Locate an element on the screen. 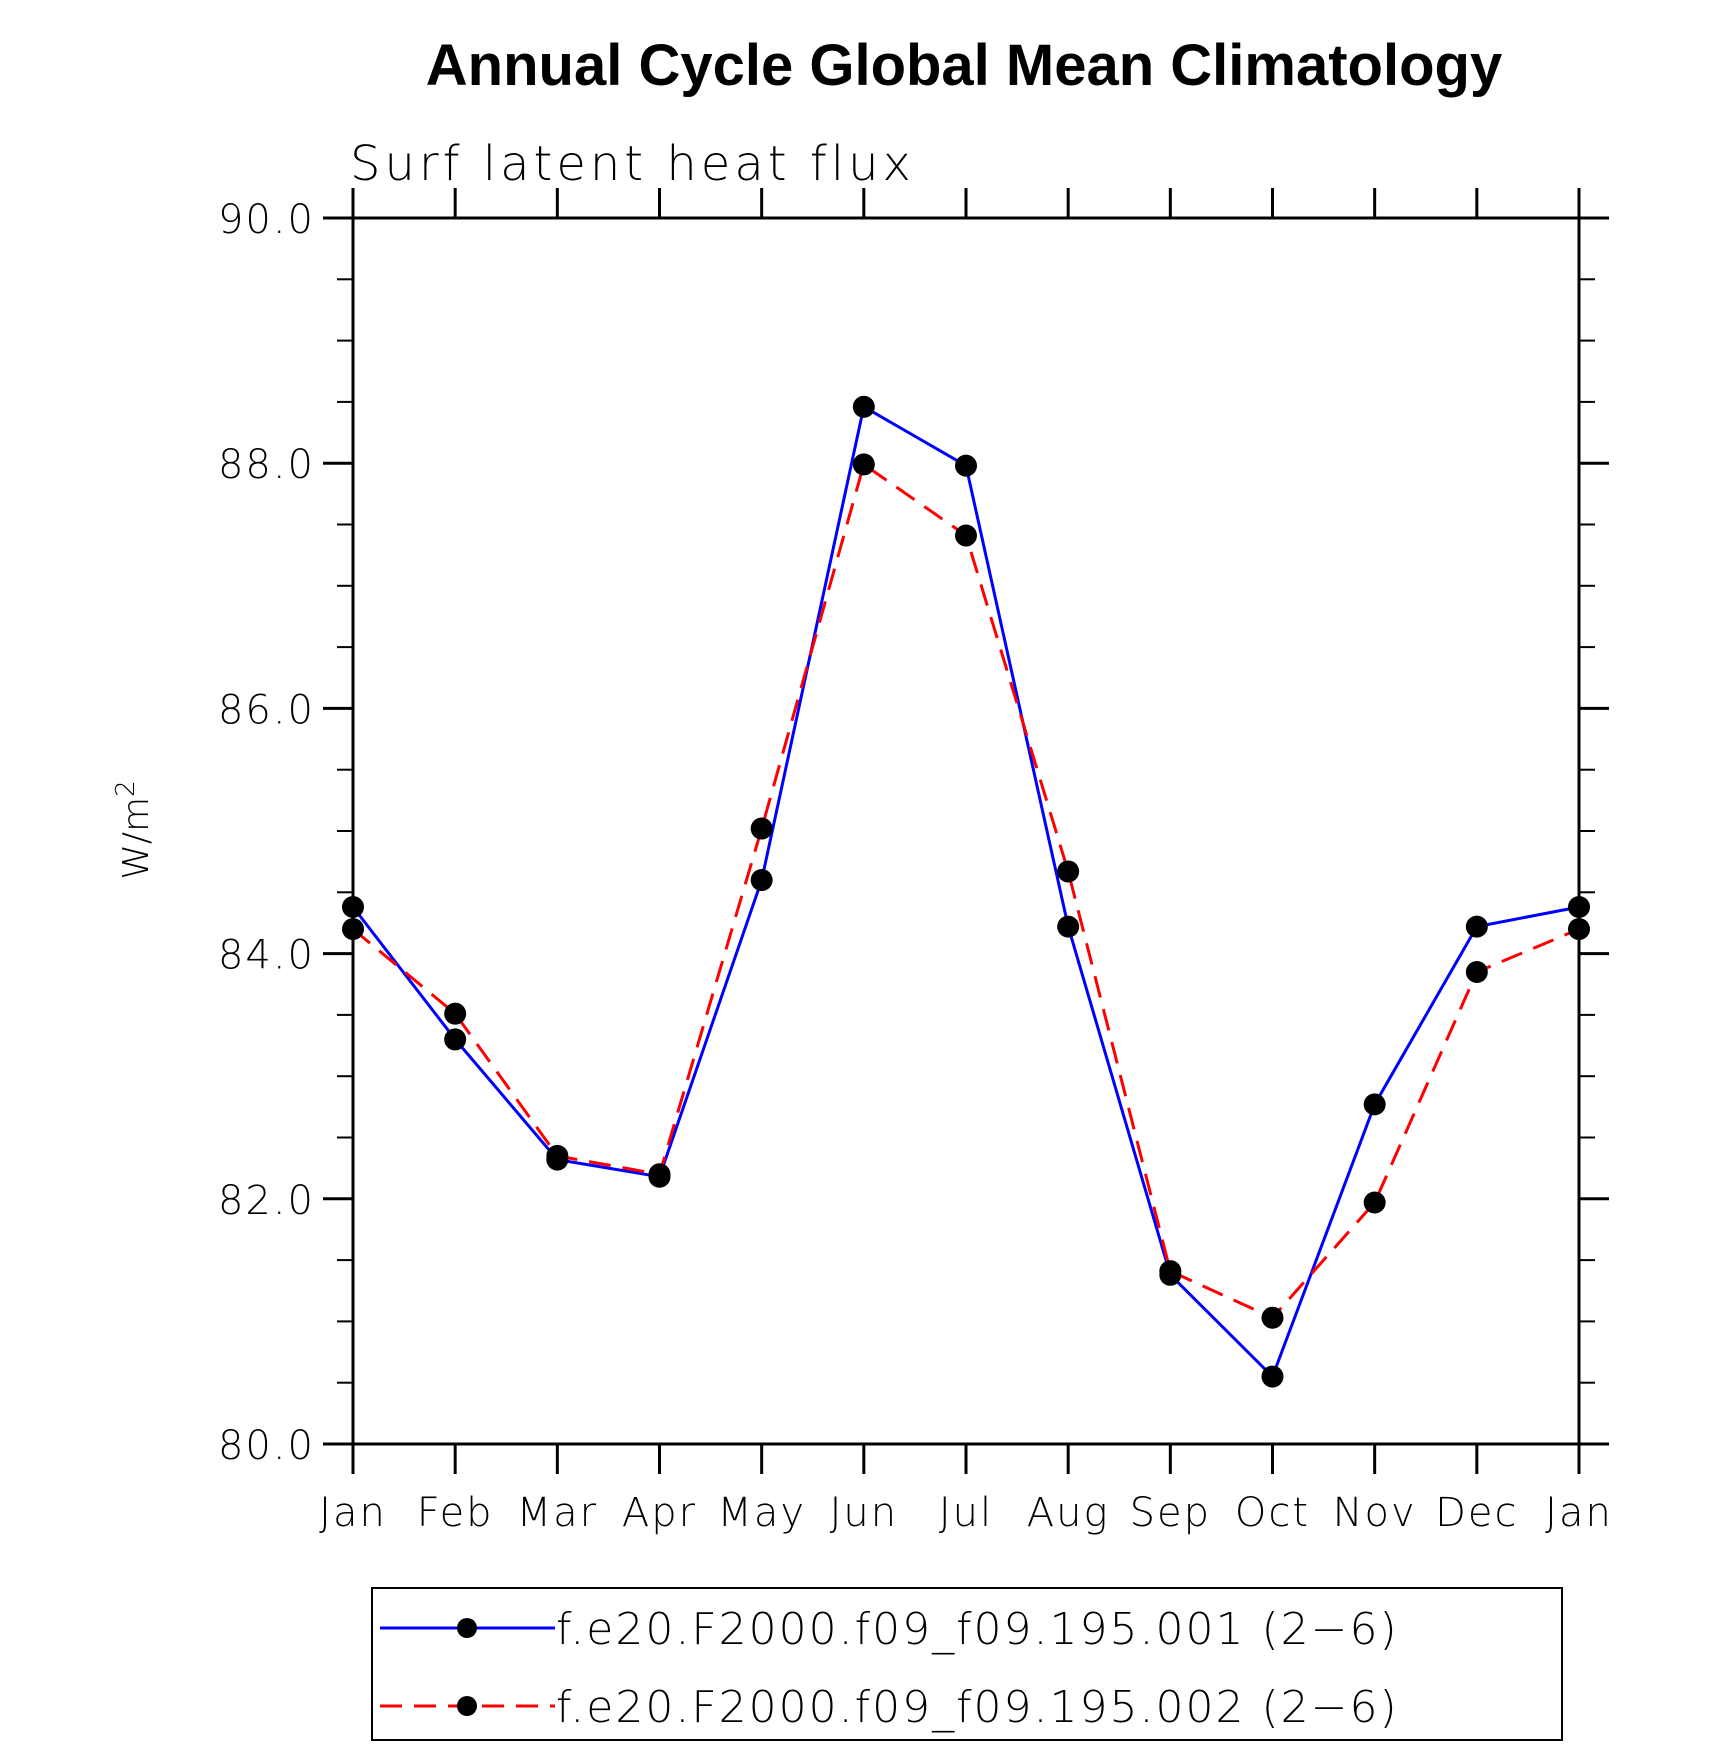 This screenshot has height=1746, width=1710. x-tick-label: Feb is located at coordinates (455, 1513).